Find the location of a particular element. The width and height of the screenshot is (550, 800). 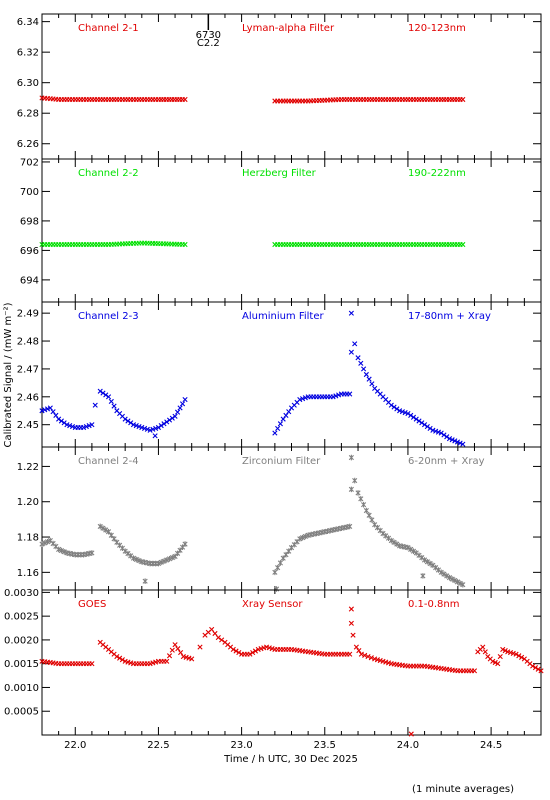

flare-annotation: C2.2 is located at coordinates (208, 43).